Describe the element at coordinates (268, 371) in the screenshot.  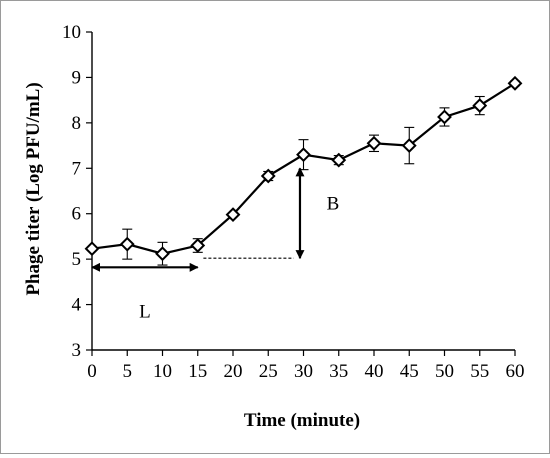
I see `x-tick-label: 25` at that location.